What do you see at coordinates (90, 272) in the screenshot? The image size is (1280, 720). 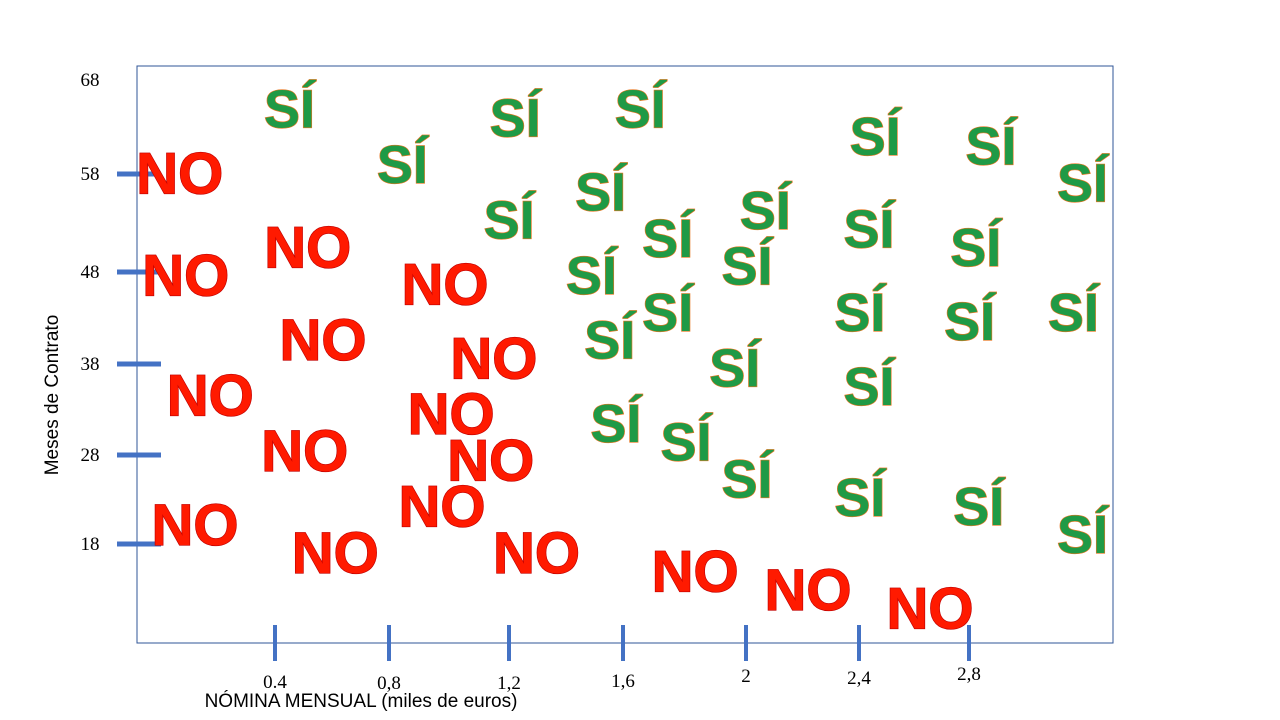 I see `y-tick-label: 48` at bounding box center [90, 272].